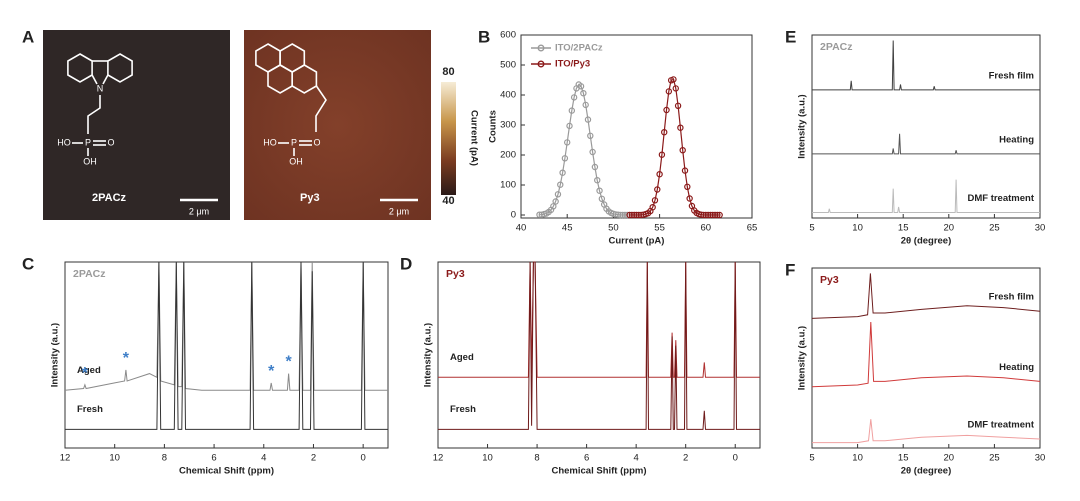  I want to click on panel-letter: B, so click(484, 36).